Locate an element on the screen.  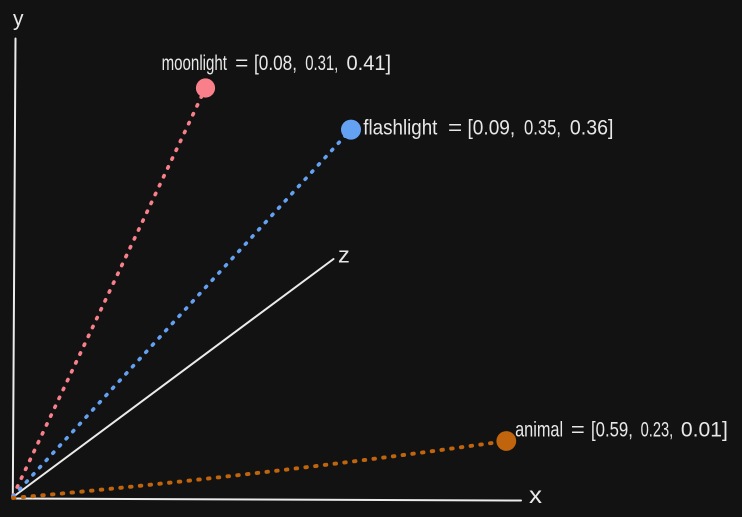
svg-text: y is located at coordinates (18, 19).